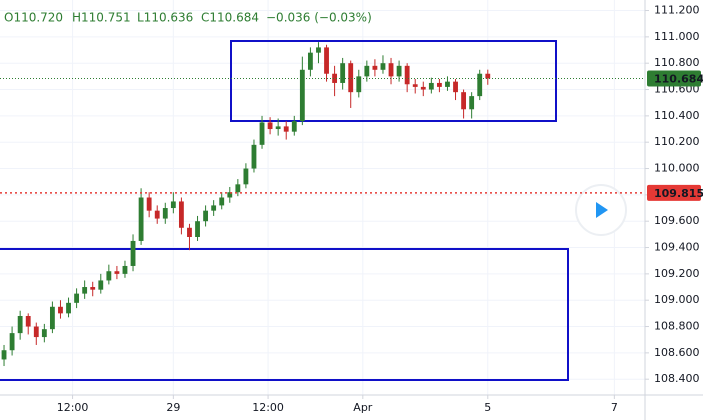 The width and height of the screenshot is (703, 420). I want to click on x-tick-label: 29, so click(173, 407).